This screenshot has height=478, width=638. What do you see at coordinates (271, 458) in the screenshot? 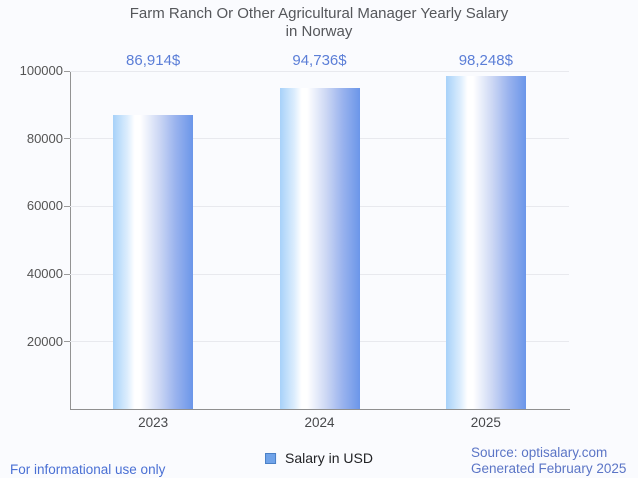
I see `legend-swatch-icon` at bounding box center [271, 458].